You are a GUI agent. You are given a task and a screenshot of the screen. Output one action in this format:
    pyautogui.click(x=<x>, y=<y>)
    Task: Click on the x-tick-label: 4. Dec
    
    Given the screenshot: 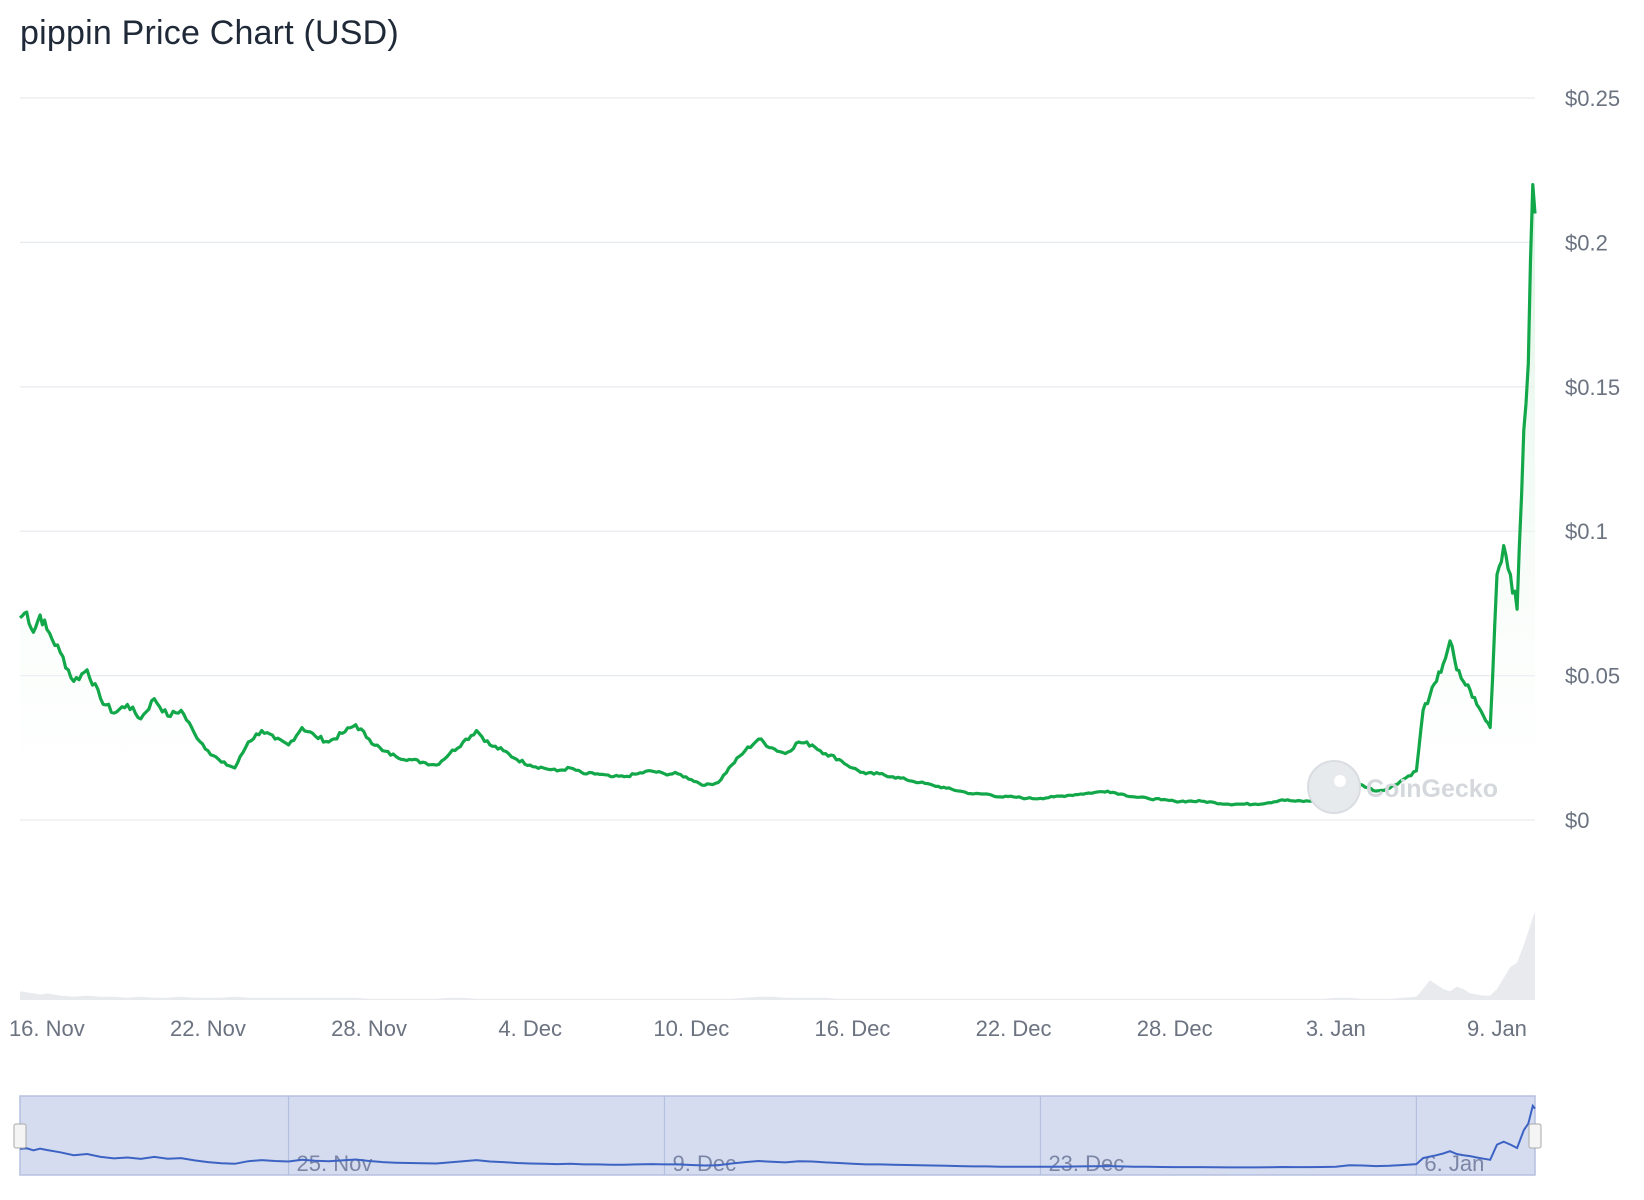 What is the action you would take?
    pyautogui.click(x=530, y=1028)
    